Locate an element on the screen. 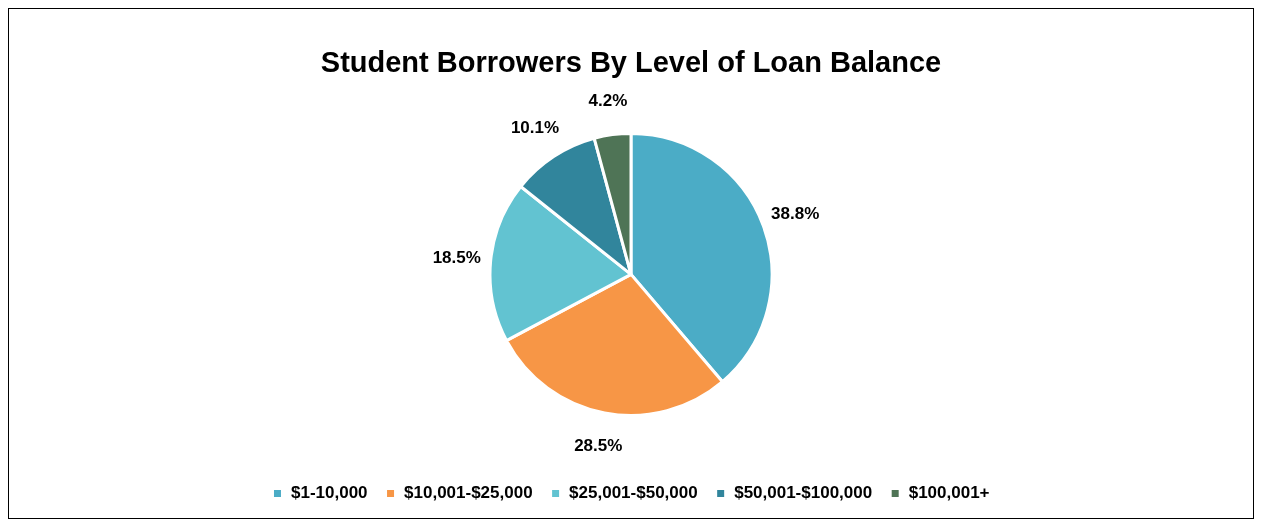  data-label: 18.5% is located at coordinates (456, 257).